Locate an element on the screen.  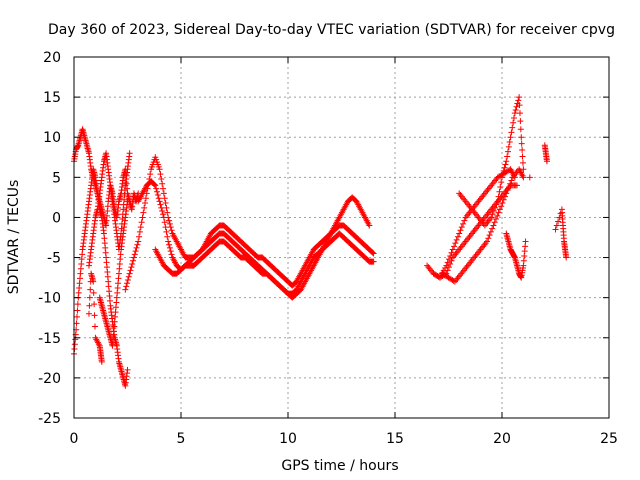
y-tick-label: 20 is located at coordinates (52, 58).